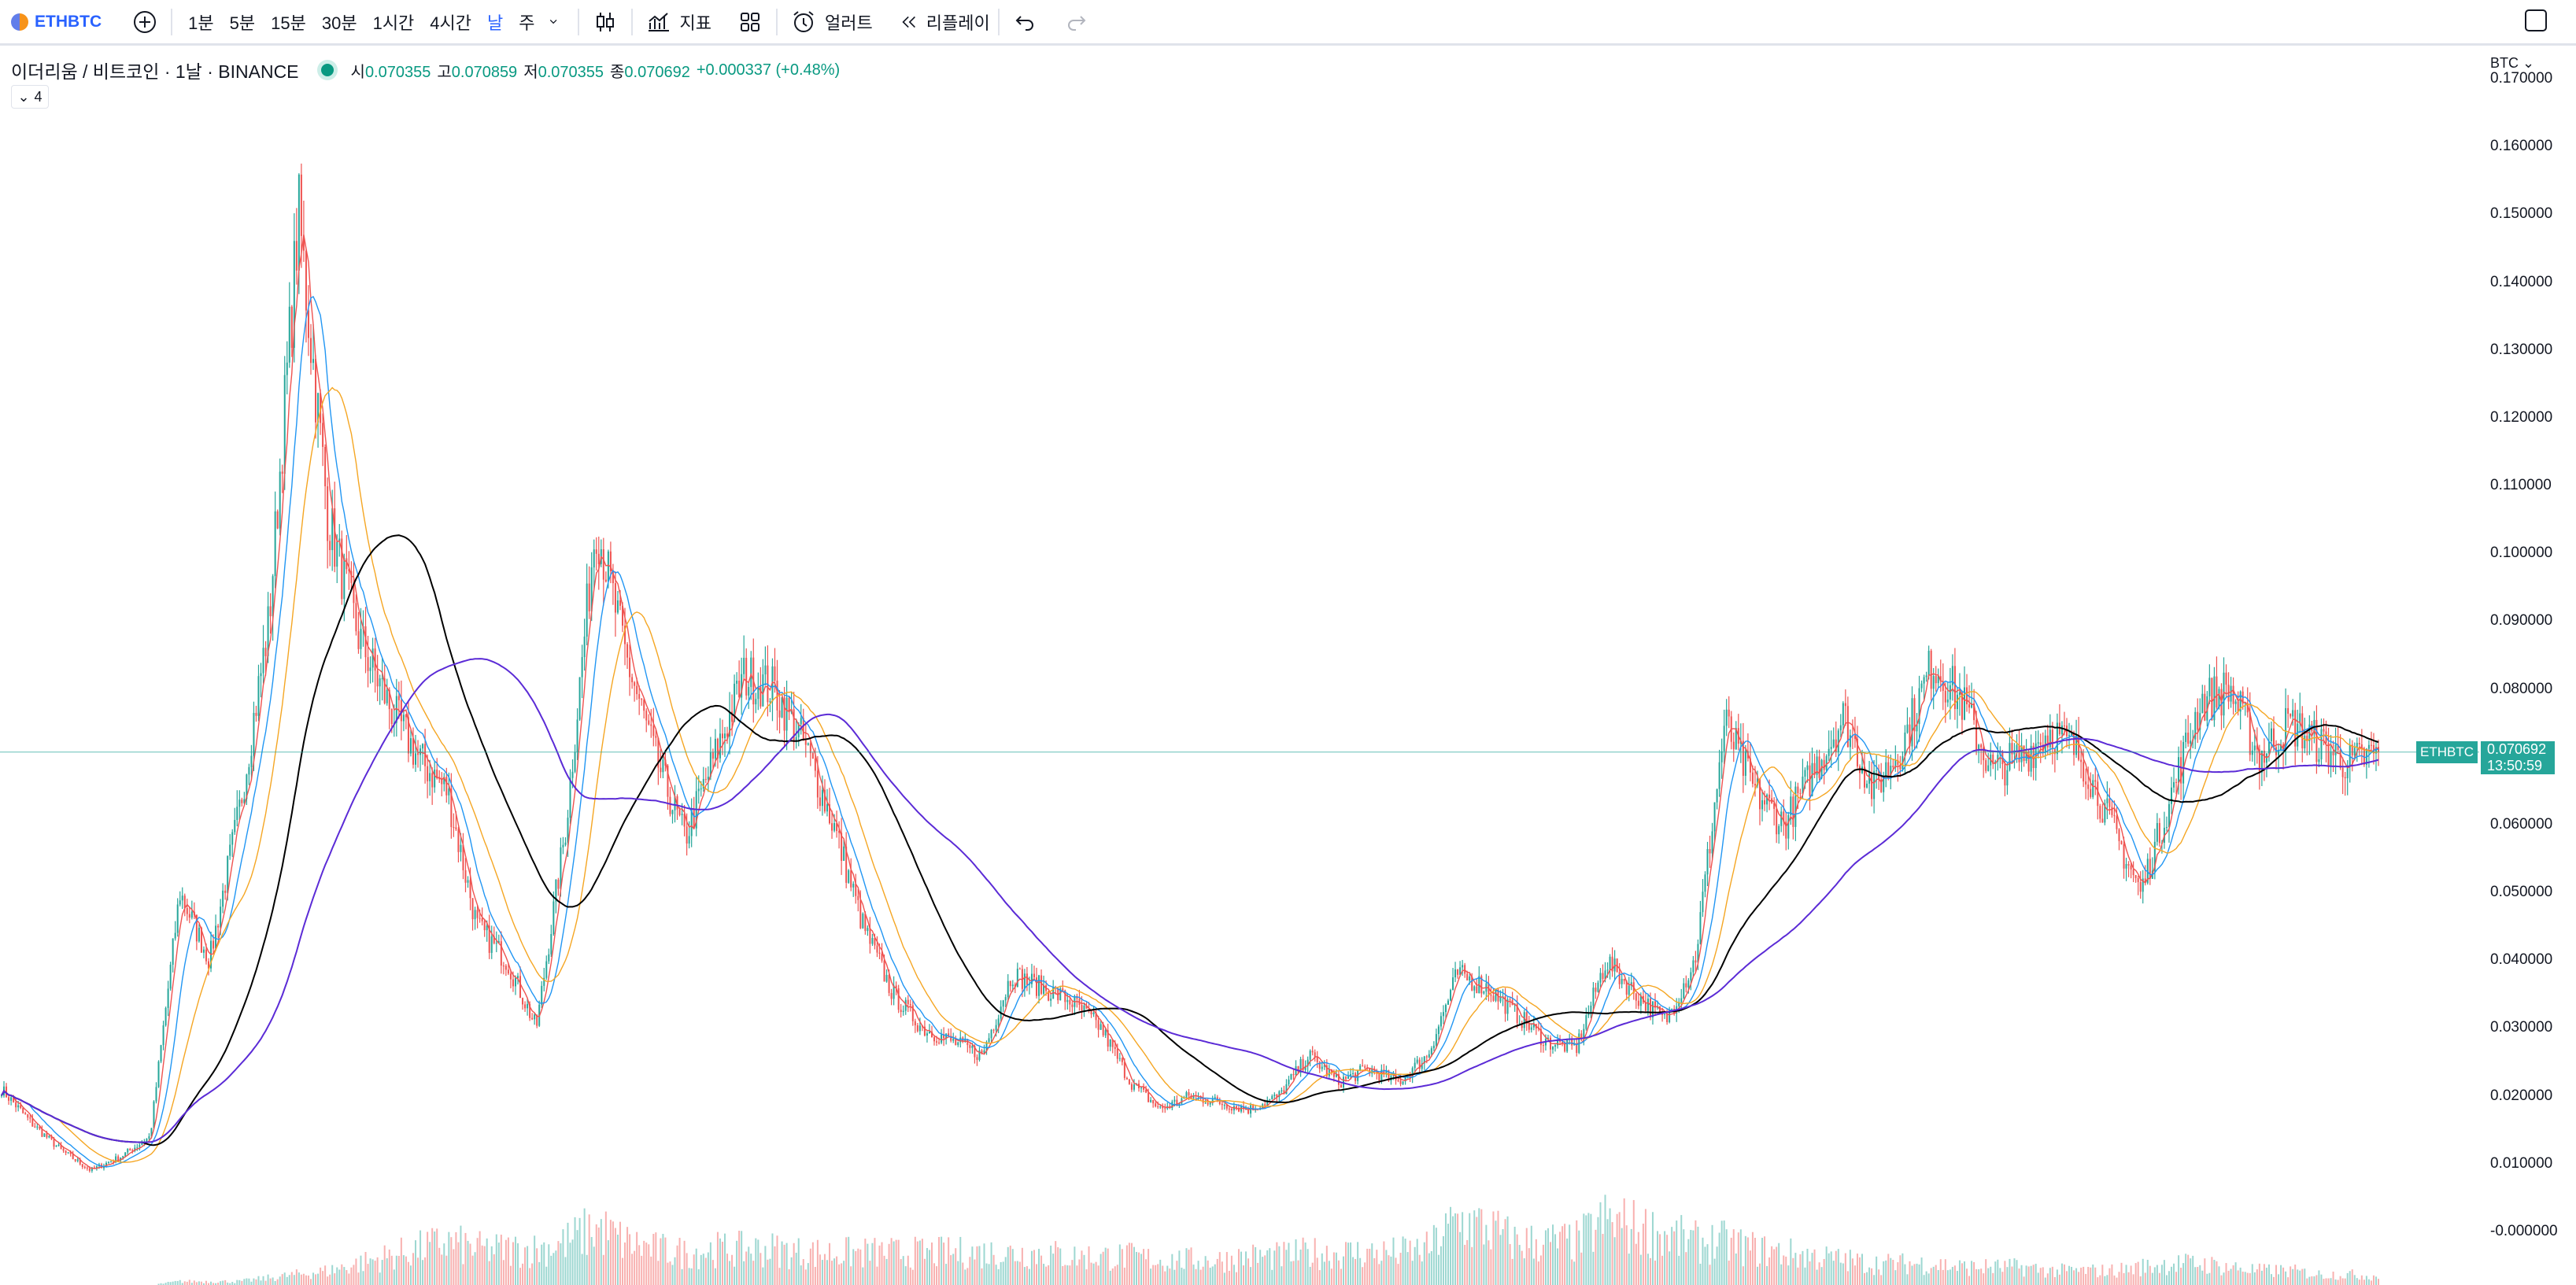 The image size is (2576, 1285). What do you see at coordinates (2512, 63) in the screenshot?
I see `currency-unit-button: BTC ⌄` at bounding box center [2512, 63].